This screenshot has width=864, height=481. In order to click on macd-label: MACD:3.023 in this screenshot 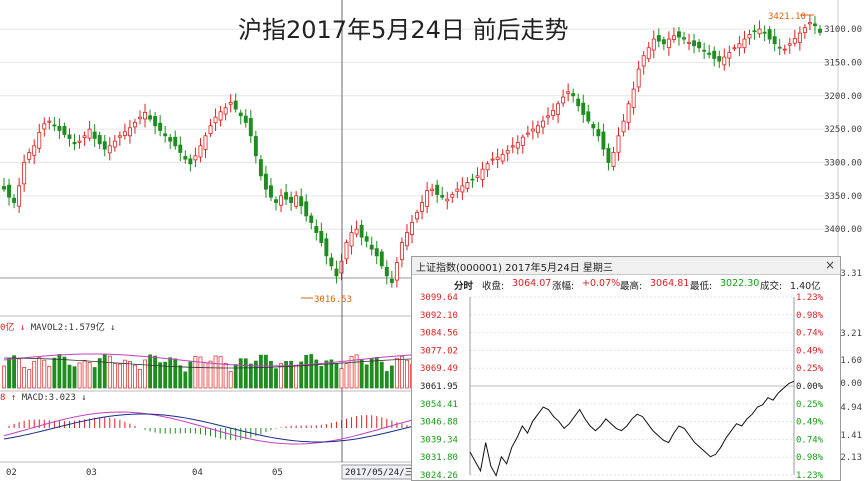, I will do `click(48, 398)`.